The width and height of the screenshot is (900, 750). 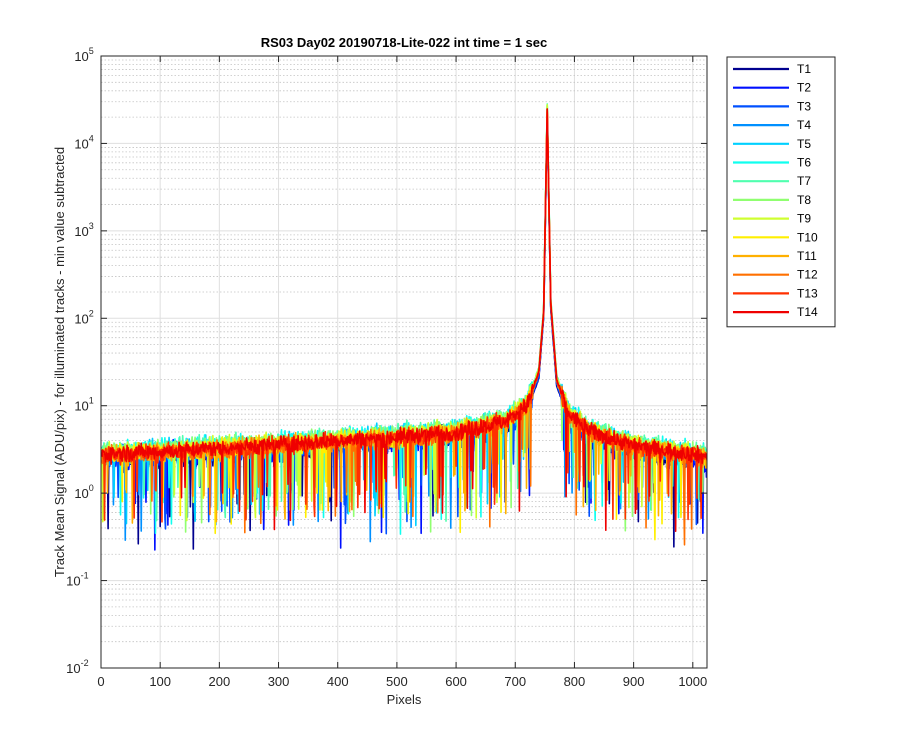 I want to click on y-tick-label: 10⁻², so click(x=77, y=667).